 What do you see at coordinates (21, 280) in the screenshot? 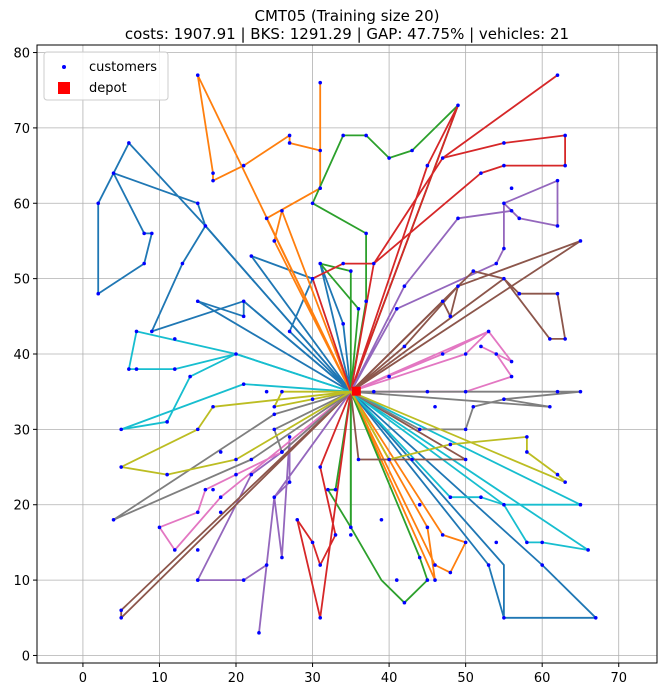
I see `y-tick-label: 50` at bounding box center [21, 280].